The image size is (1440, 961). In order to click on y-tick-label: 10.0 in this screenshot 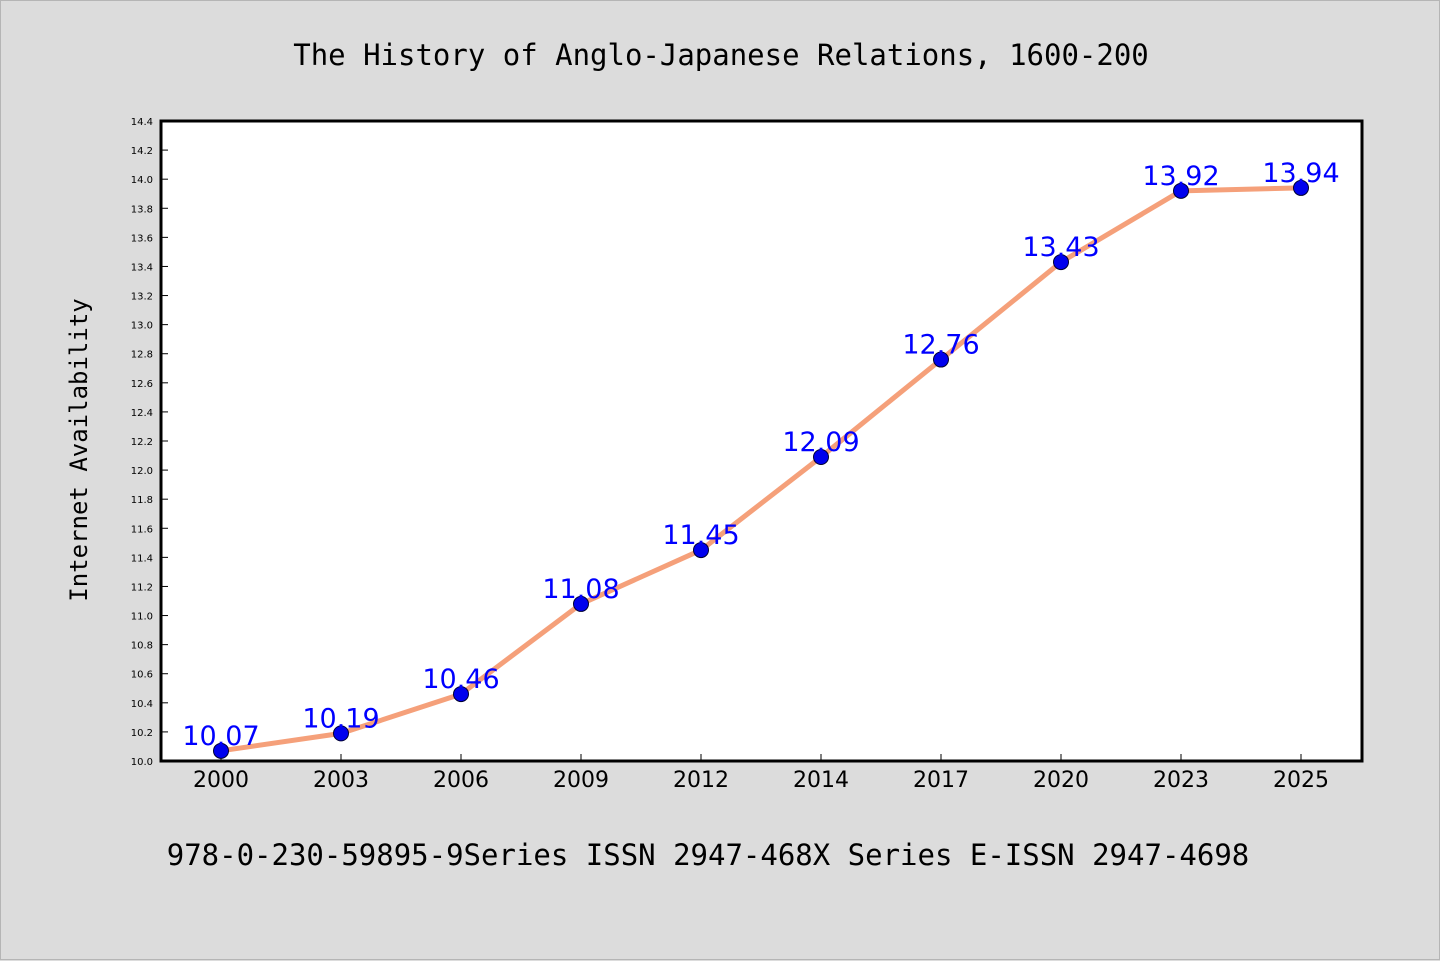, I will do `click(142, 762)`.